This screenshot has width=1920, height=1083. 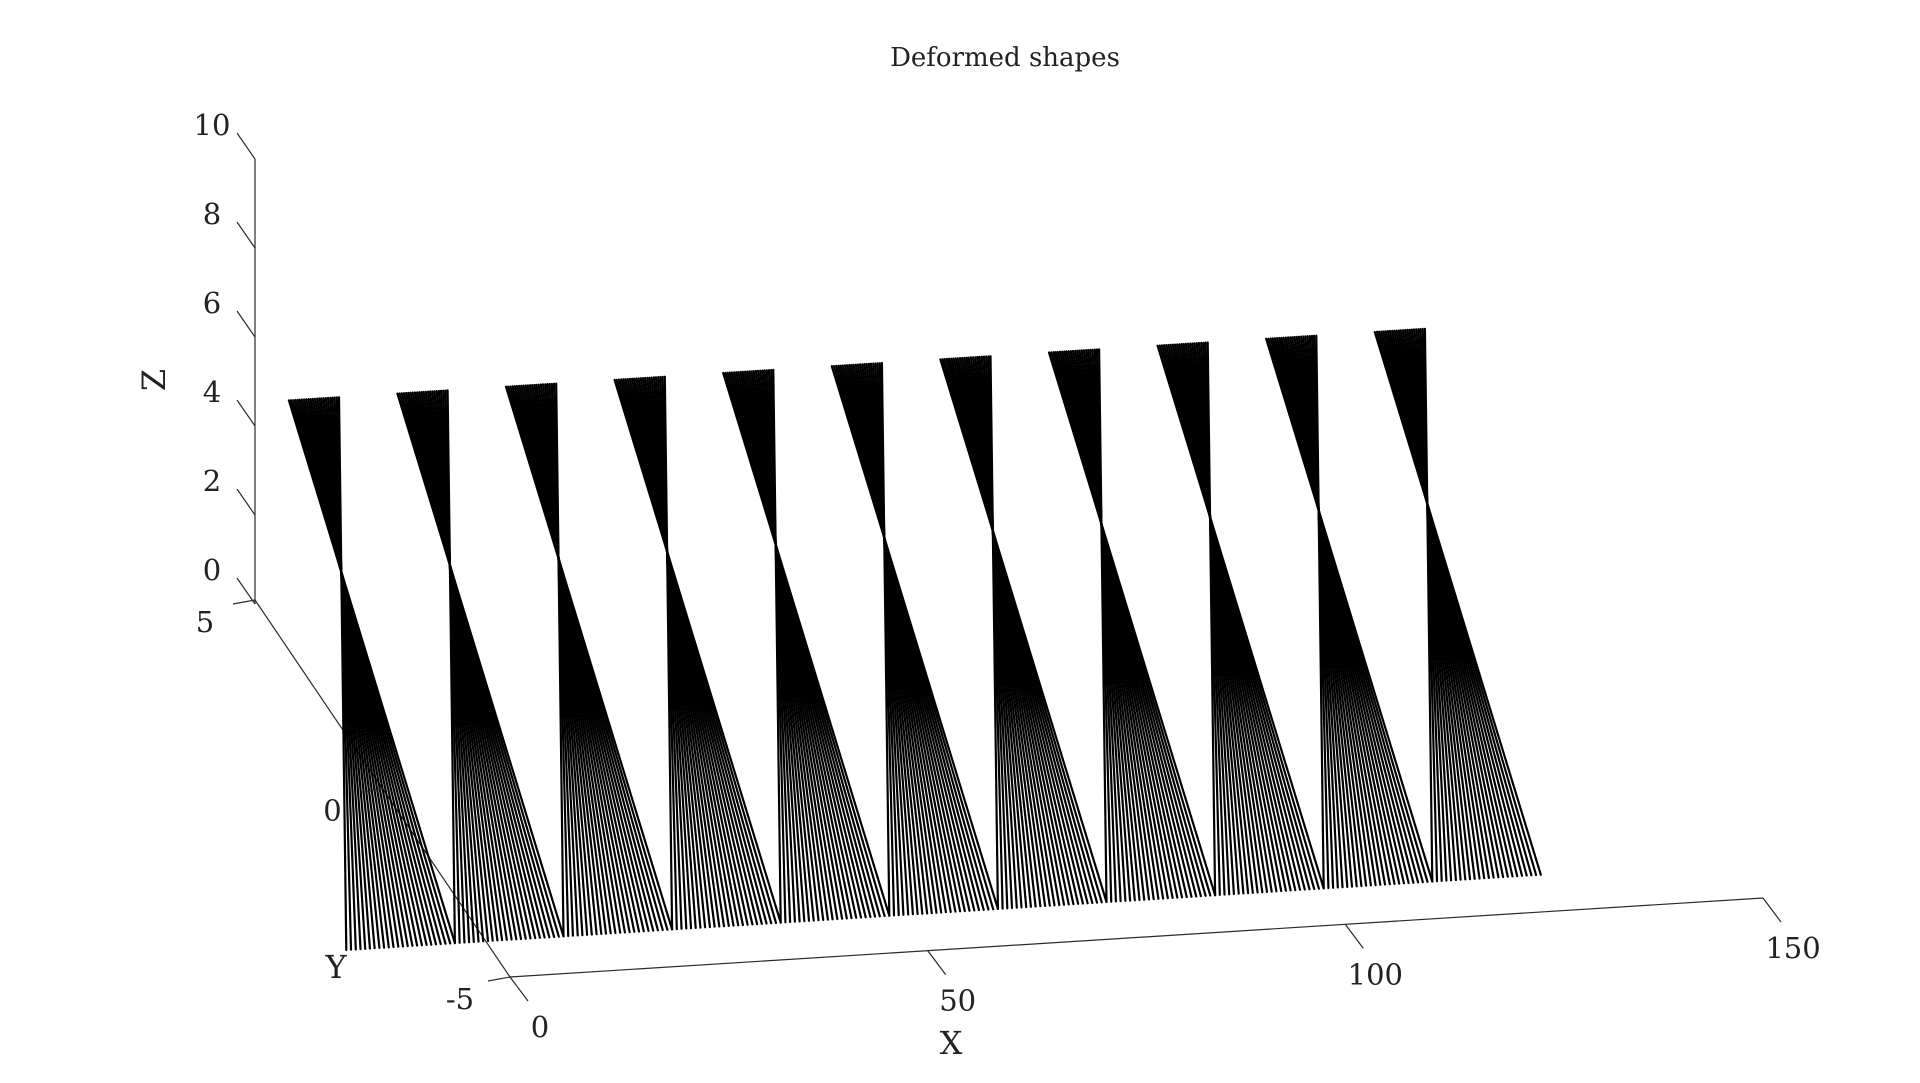 What do you see at coordinates (951, 1043) in the screenshot?
I see `x-axis-label: X` at bounding box center [951, 1043].